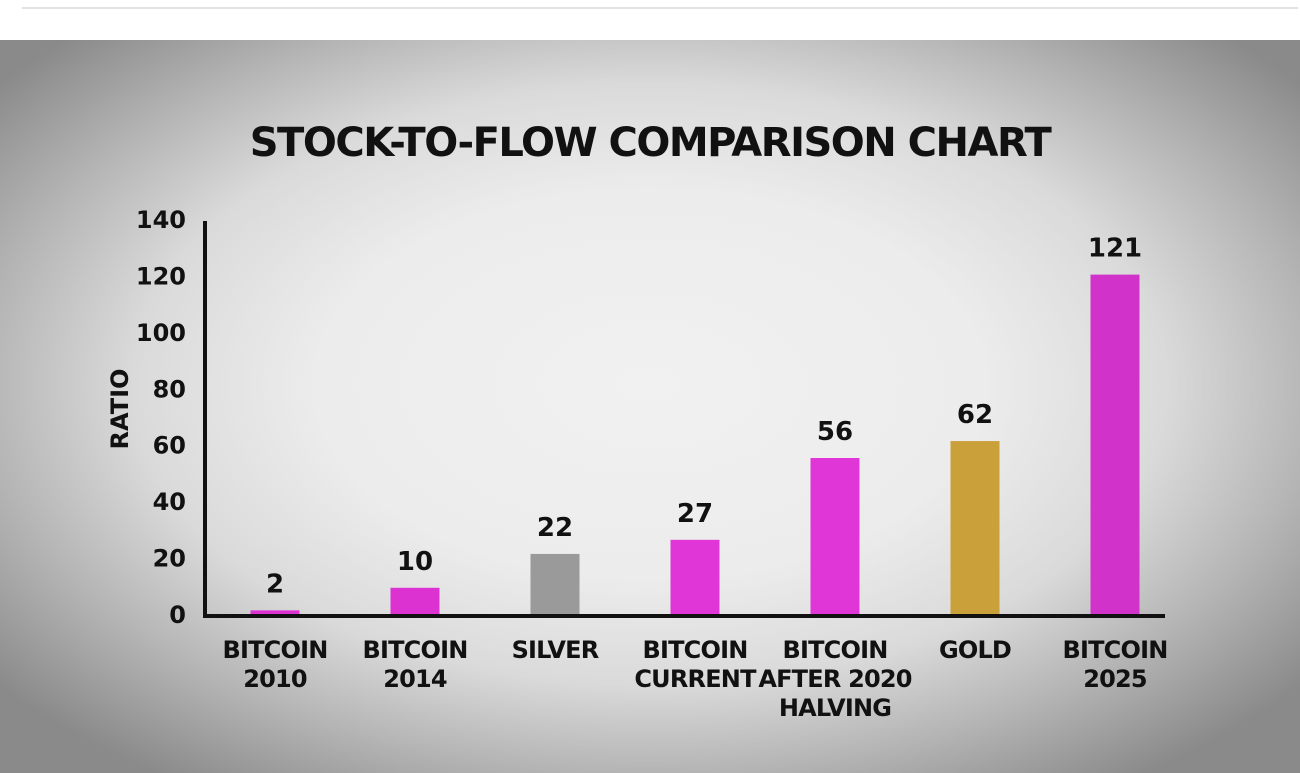 The width and height of the screenshot is (1300, 773). I want to click on y-tick-label: 140, so click(161, 220).